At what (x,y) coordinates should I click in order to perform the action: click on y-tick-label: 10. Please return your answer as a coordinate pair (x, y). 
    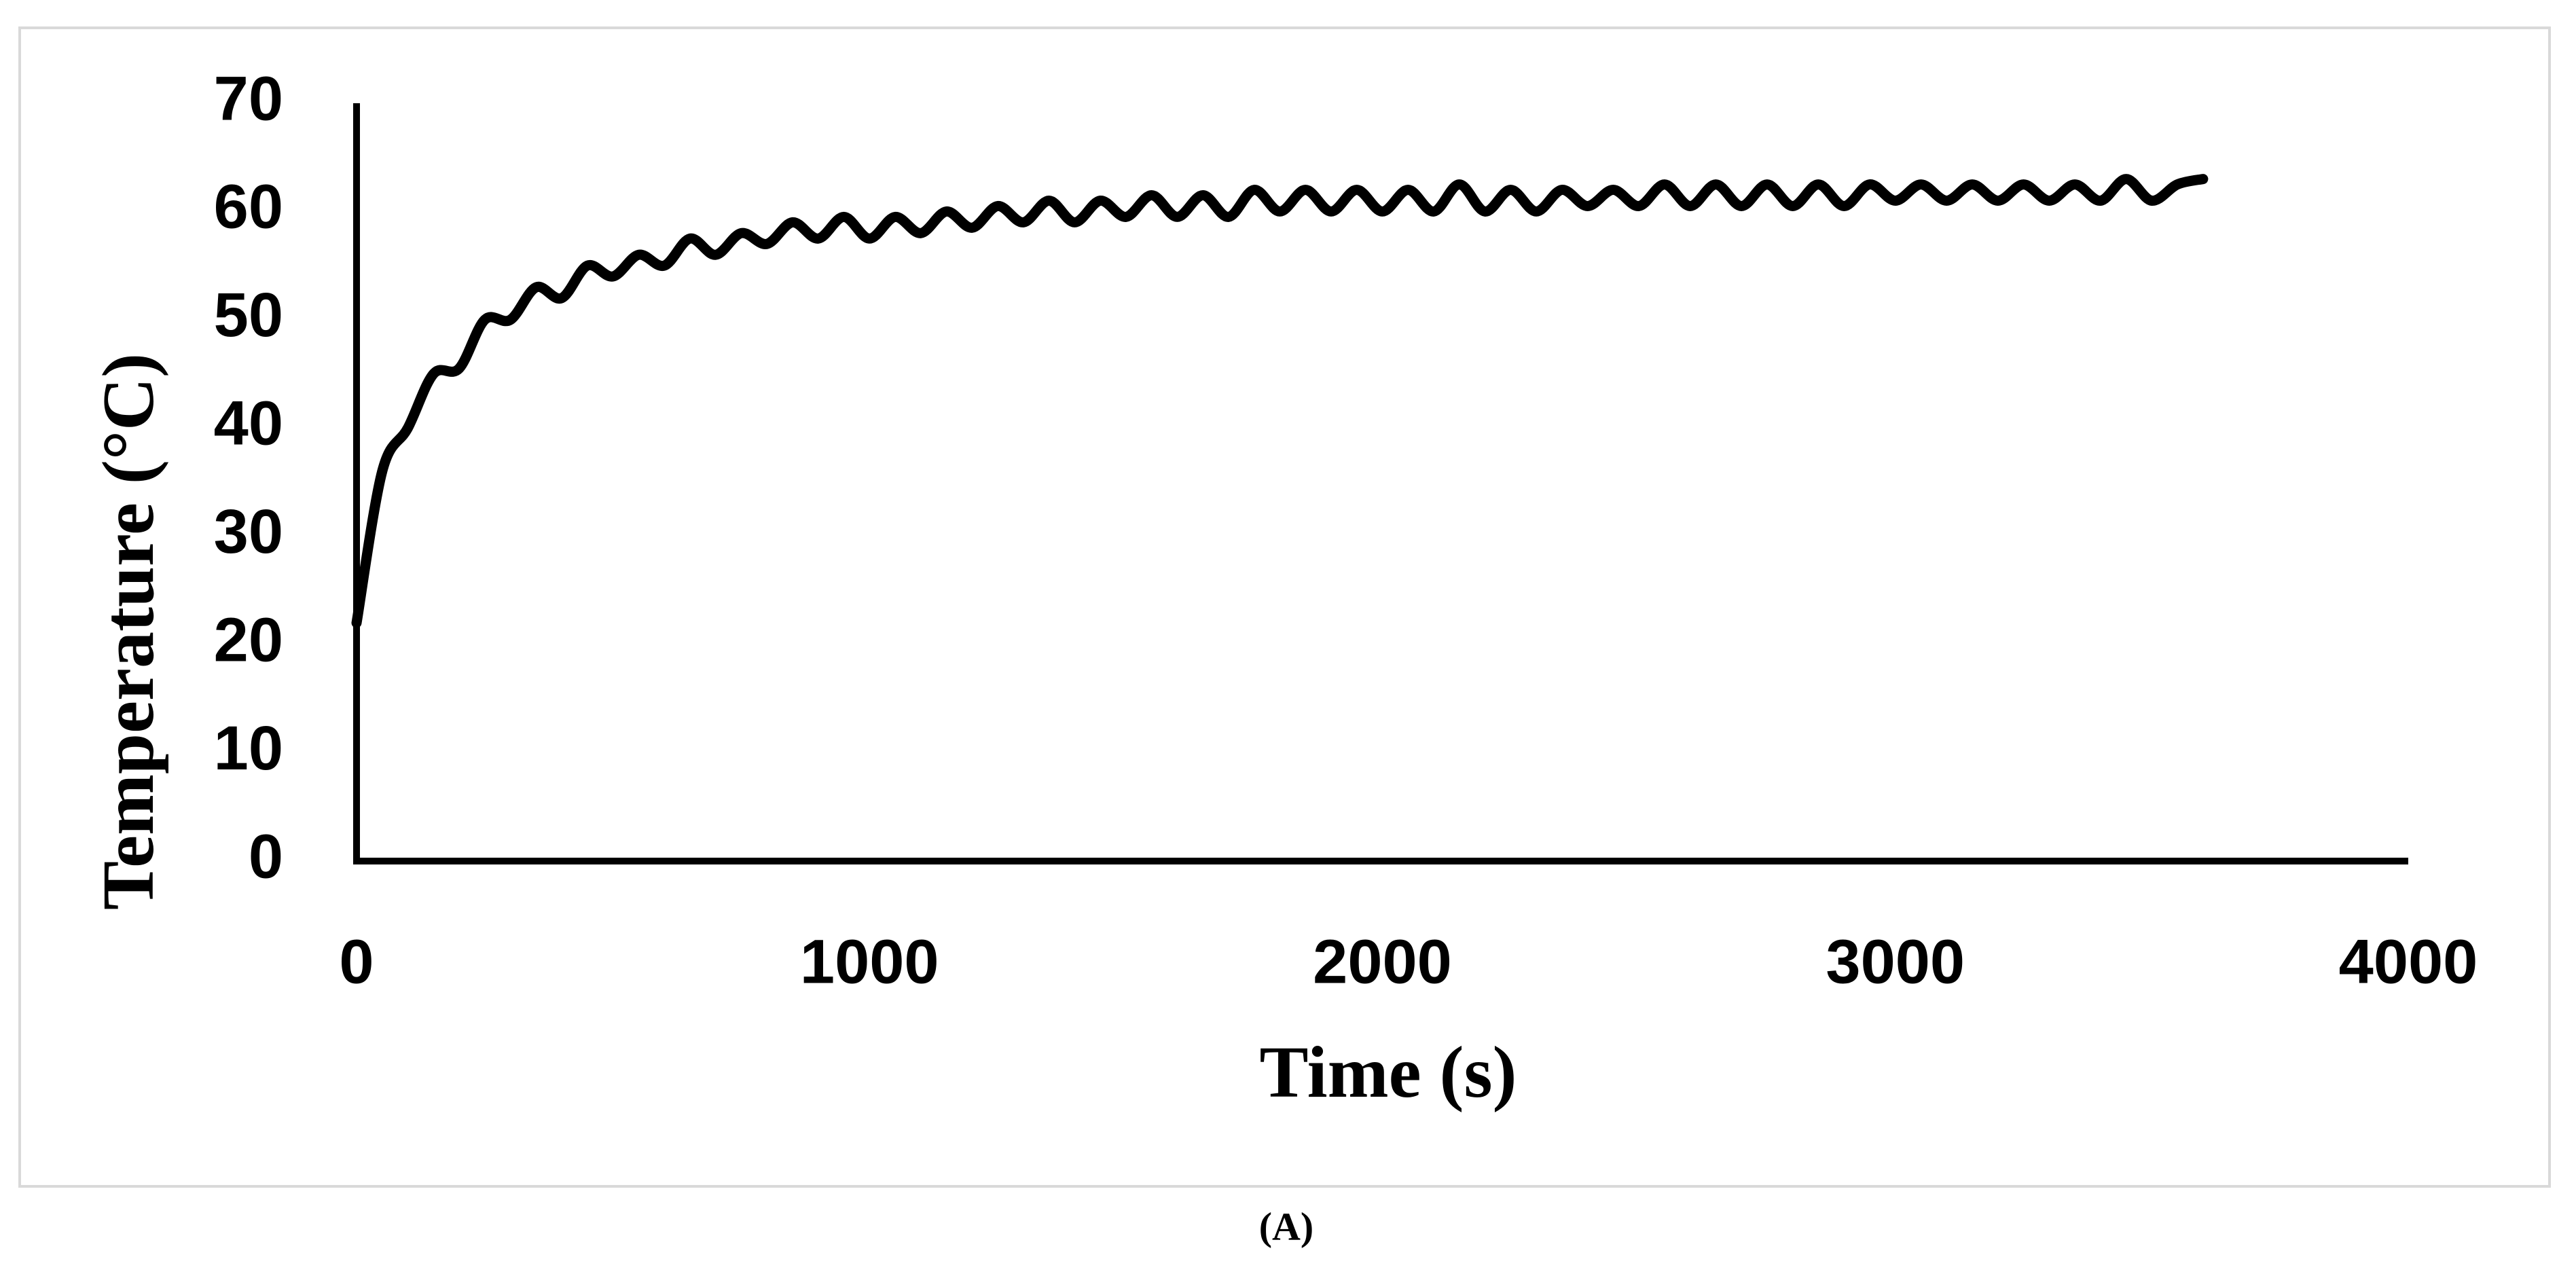
    Looking at the image, I should click on (248, 748).